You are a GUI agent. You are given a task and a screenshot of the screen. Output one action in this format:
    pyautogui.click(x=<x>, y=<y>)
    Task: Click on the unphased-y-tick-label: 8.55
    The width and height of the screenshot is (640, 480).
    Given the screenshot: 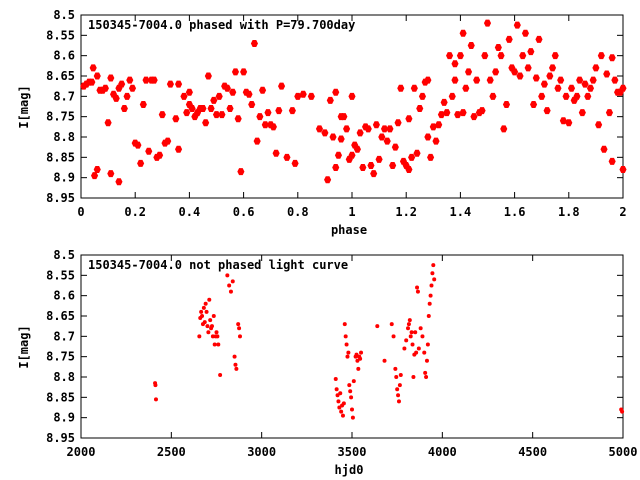 What is the action you would take?
    pyautogui.click(x=60, y=275)
    